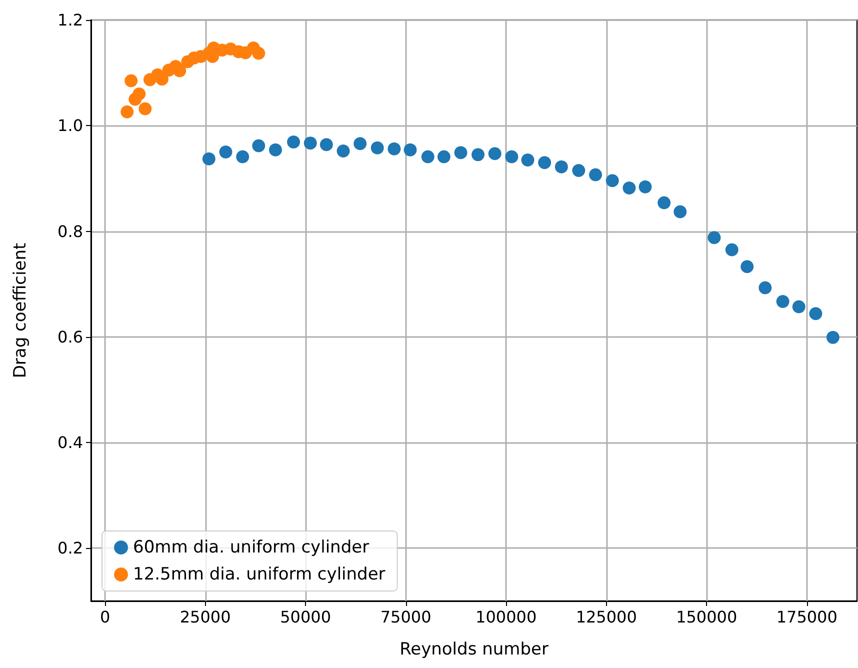 The height and width of the screenshot is (668, 858). What do you see at coordinates (70, 231) in the screenshot?
I see `y-tick-label: 0.8` at bounding box center [70, 231].